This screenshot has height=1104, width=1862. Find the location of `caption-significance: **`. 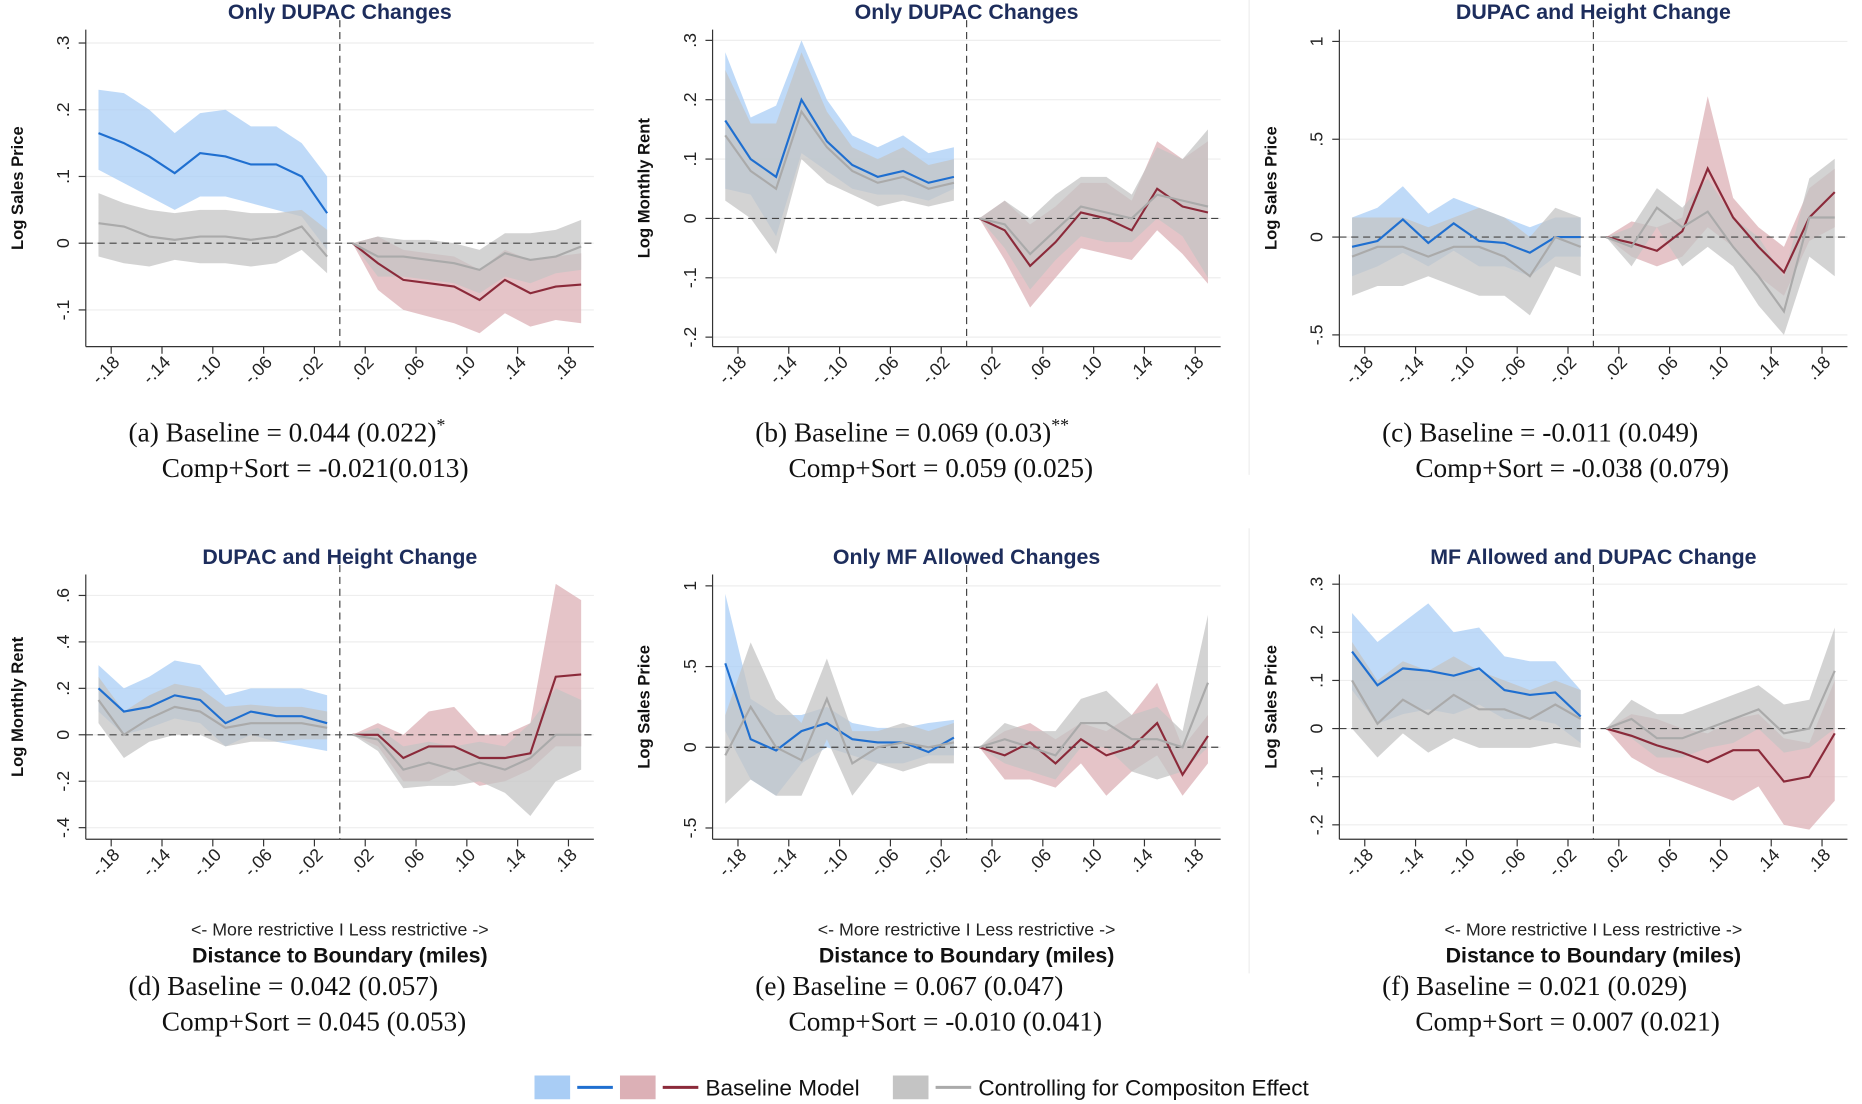

caption-significance: ** is located at coordinates (1060, 425).